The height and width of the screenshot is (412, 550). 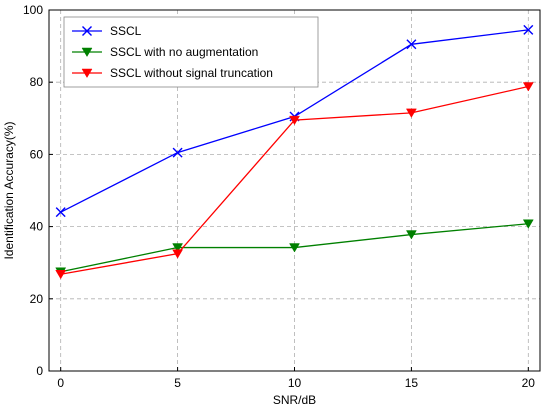 I want to click on x-tick-label: 0, so click(x=60, y=383).